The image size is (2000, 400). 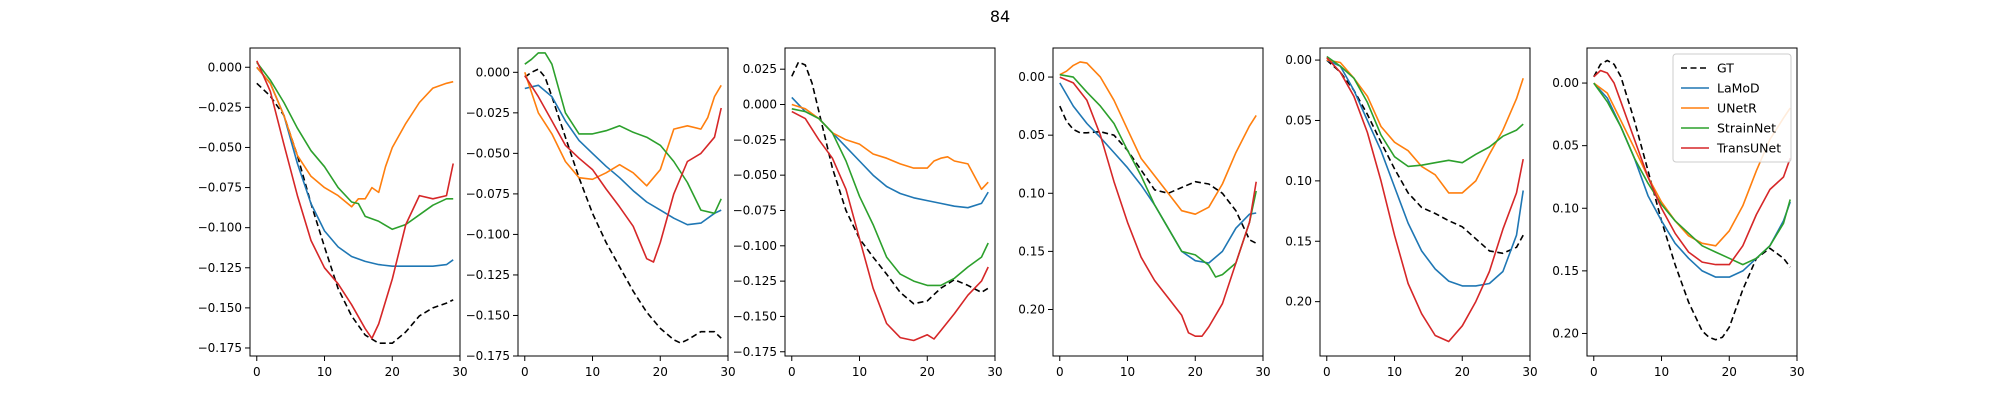 I want to click on subplot-5: 0 10 20 30 0.00 0.05 0.10 0.15 0.20, so click(x=1411, y=213).